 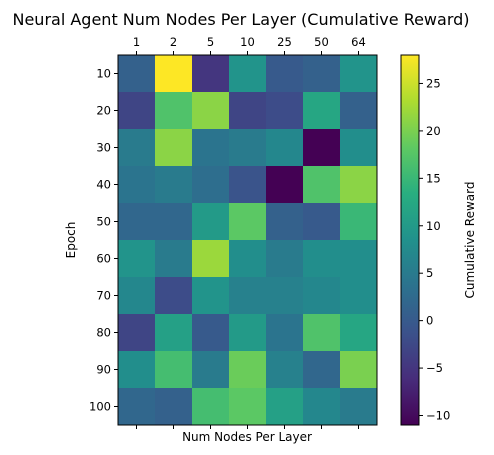 I want to click on y-tick-label: 30, so click(x=103, y=148).